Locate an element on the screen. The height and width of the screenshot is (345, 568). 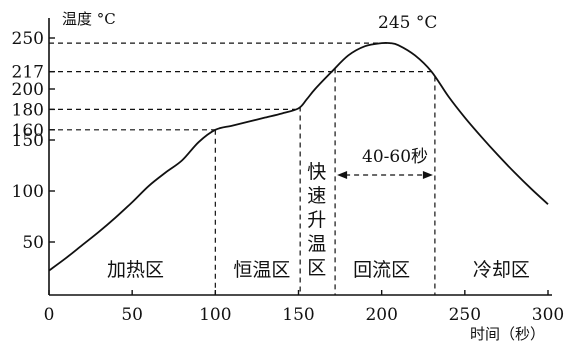
ramp-zone-char: 速 is located at coordinates (316, 196).